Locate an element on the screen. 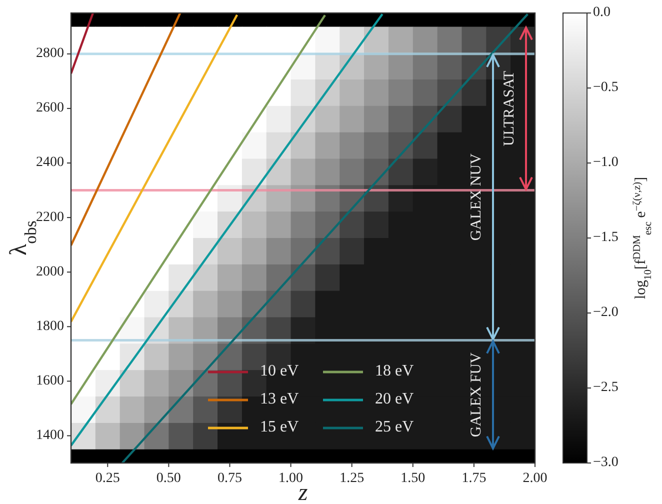 The width and height of the screenshot is (662, 504). y-tick-label: 2600 is located at coordinates (50, 108).